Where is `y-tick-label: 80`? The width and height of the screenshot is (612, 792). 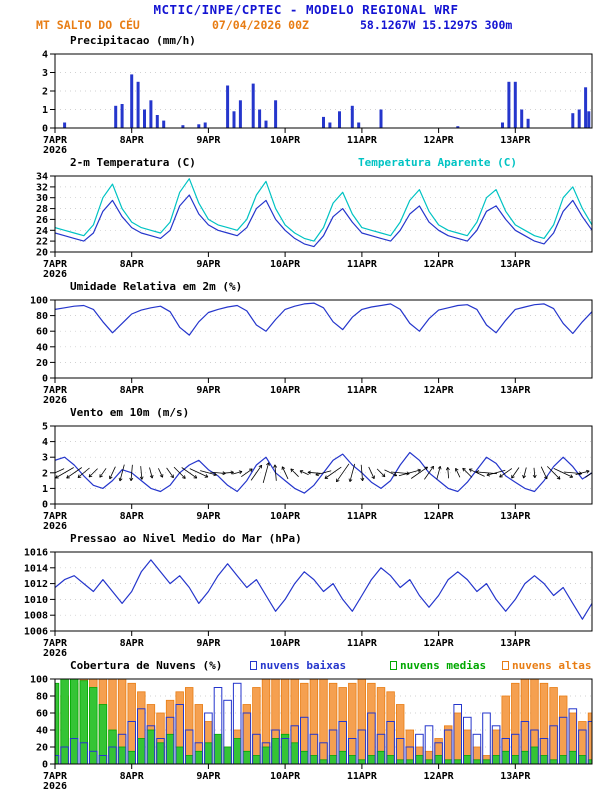
y-tick-label: 80 is located at coordinates (42, 697).